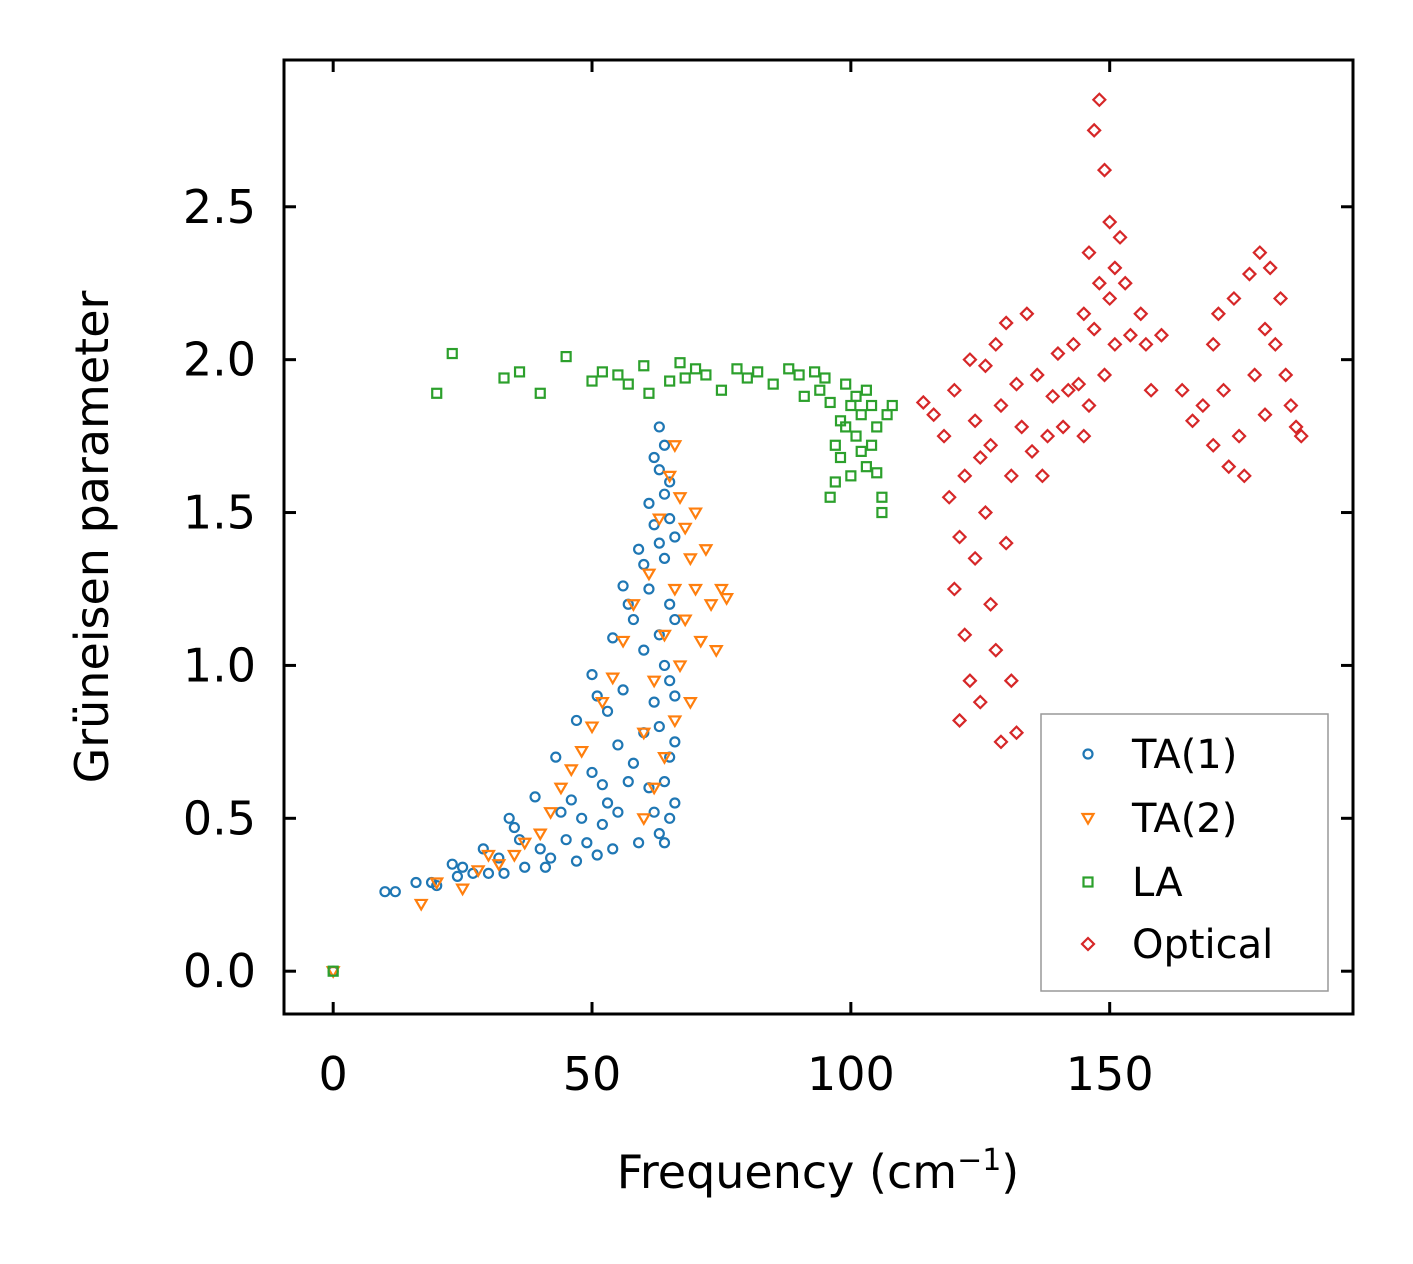 This screenshot has width=1413, height=1264. Describe the element at coordinates (1110, 1074) in the screenshot. I see `x-tick-label: 150` at that location.